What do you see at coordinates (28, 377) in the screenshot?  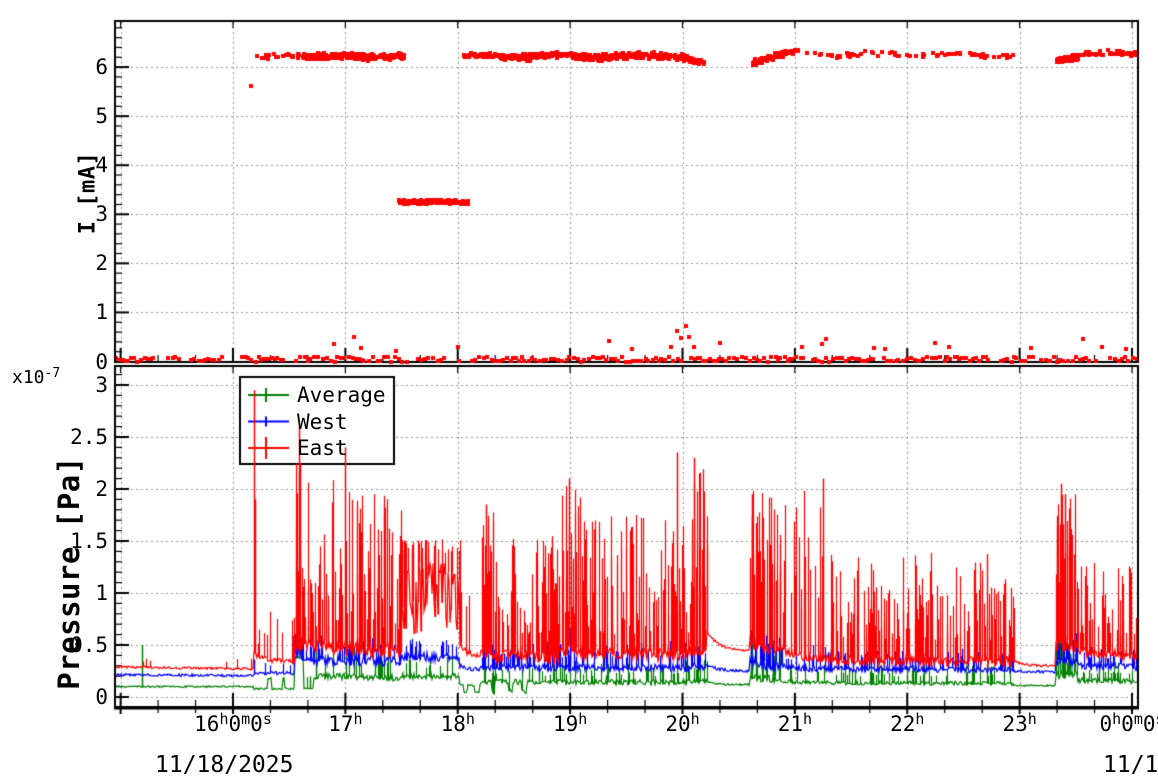 I see `scale-base: x10` at bounding box center [28, 377].